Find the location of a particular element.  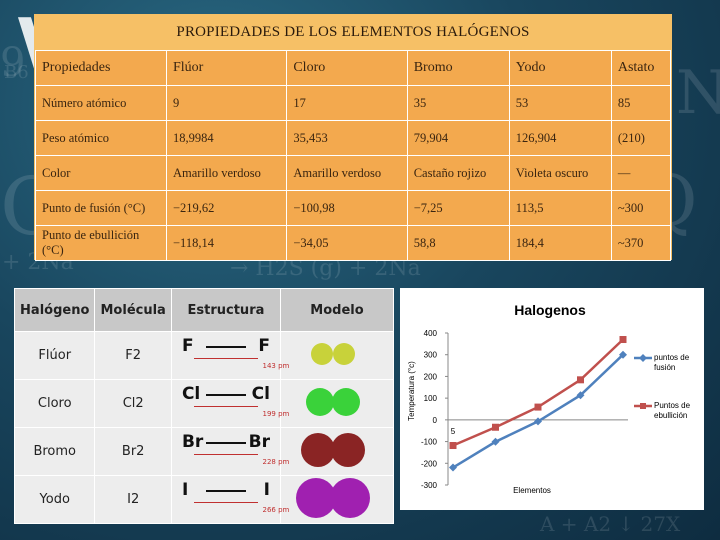

header-cell: Molécula is located at coordinates (133, 310).